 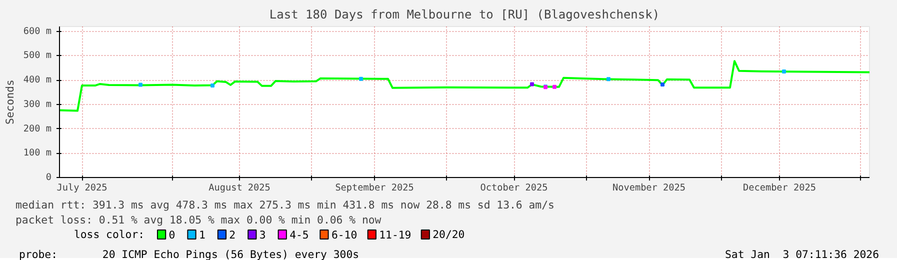 I want to click on legend-label: 20/20, so click(x=448, y=234).